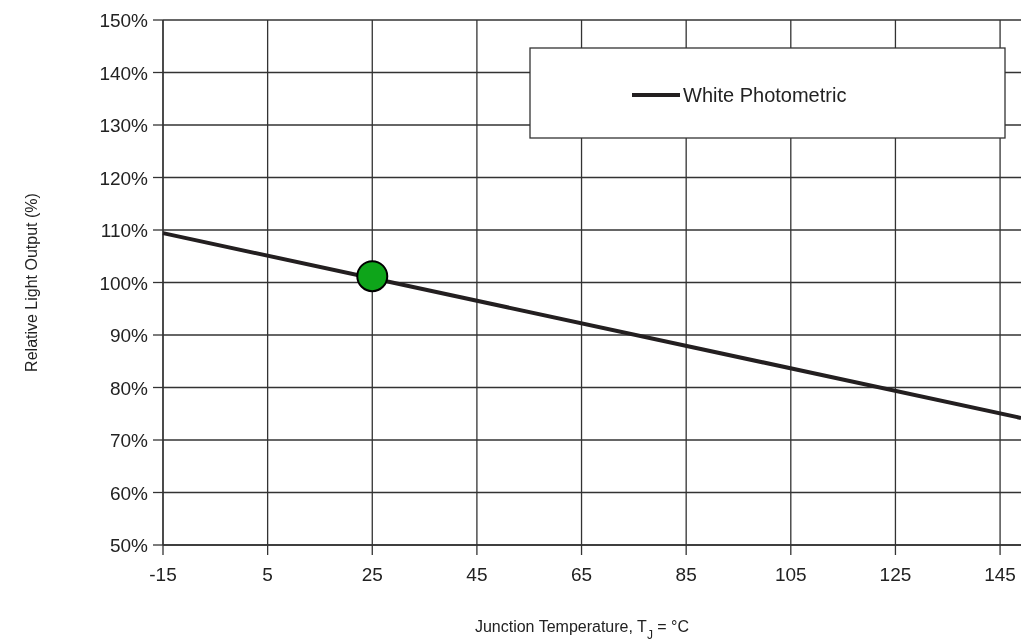 This screenshot has height=643, width=1021. What do you see at coordinates (124, 125) in the screenshot?
I see `y-tick-label: 130%` at bounding box center [124, 125].